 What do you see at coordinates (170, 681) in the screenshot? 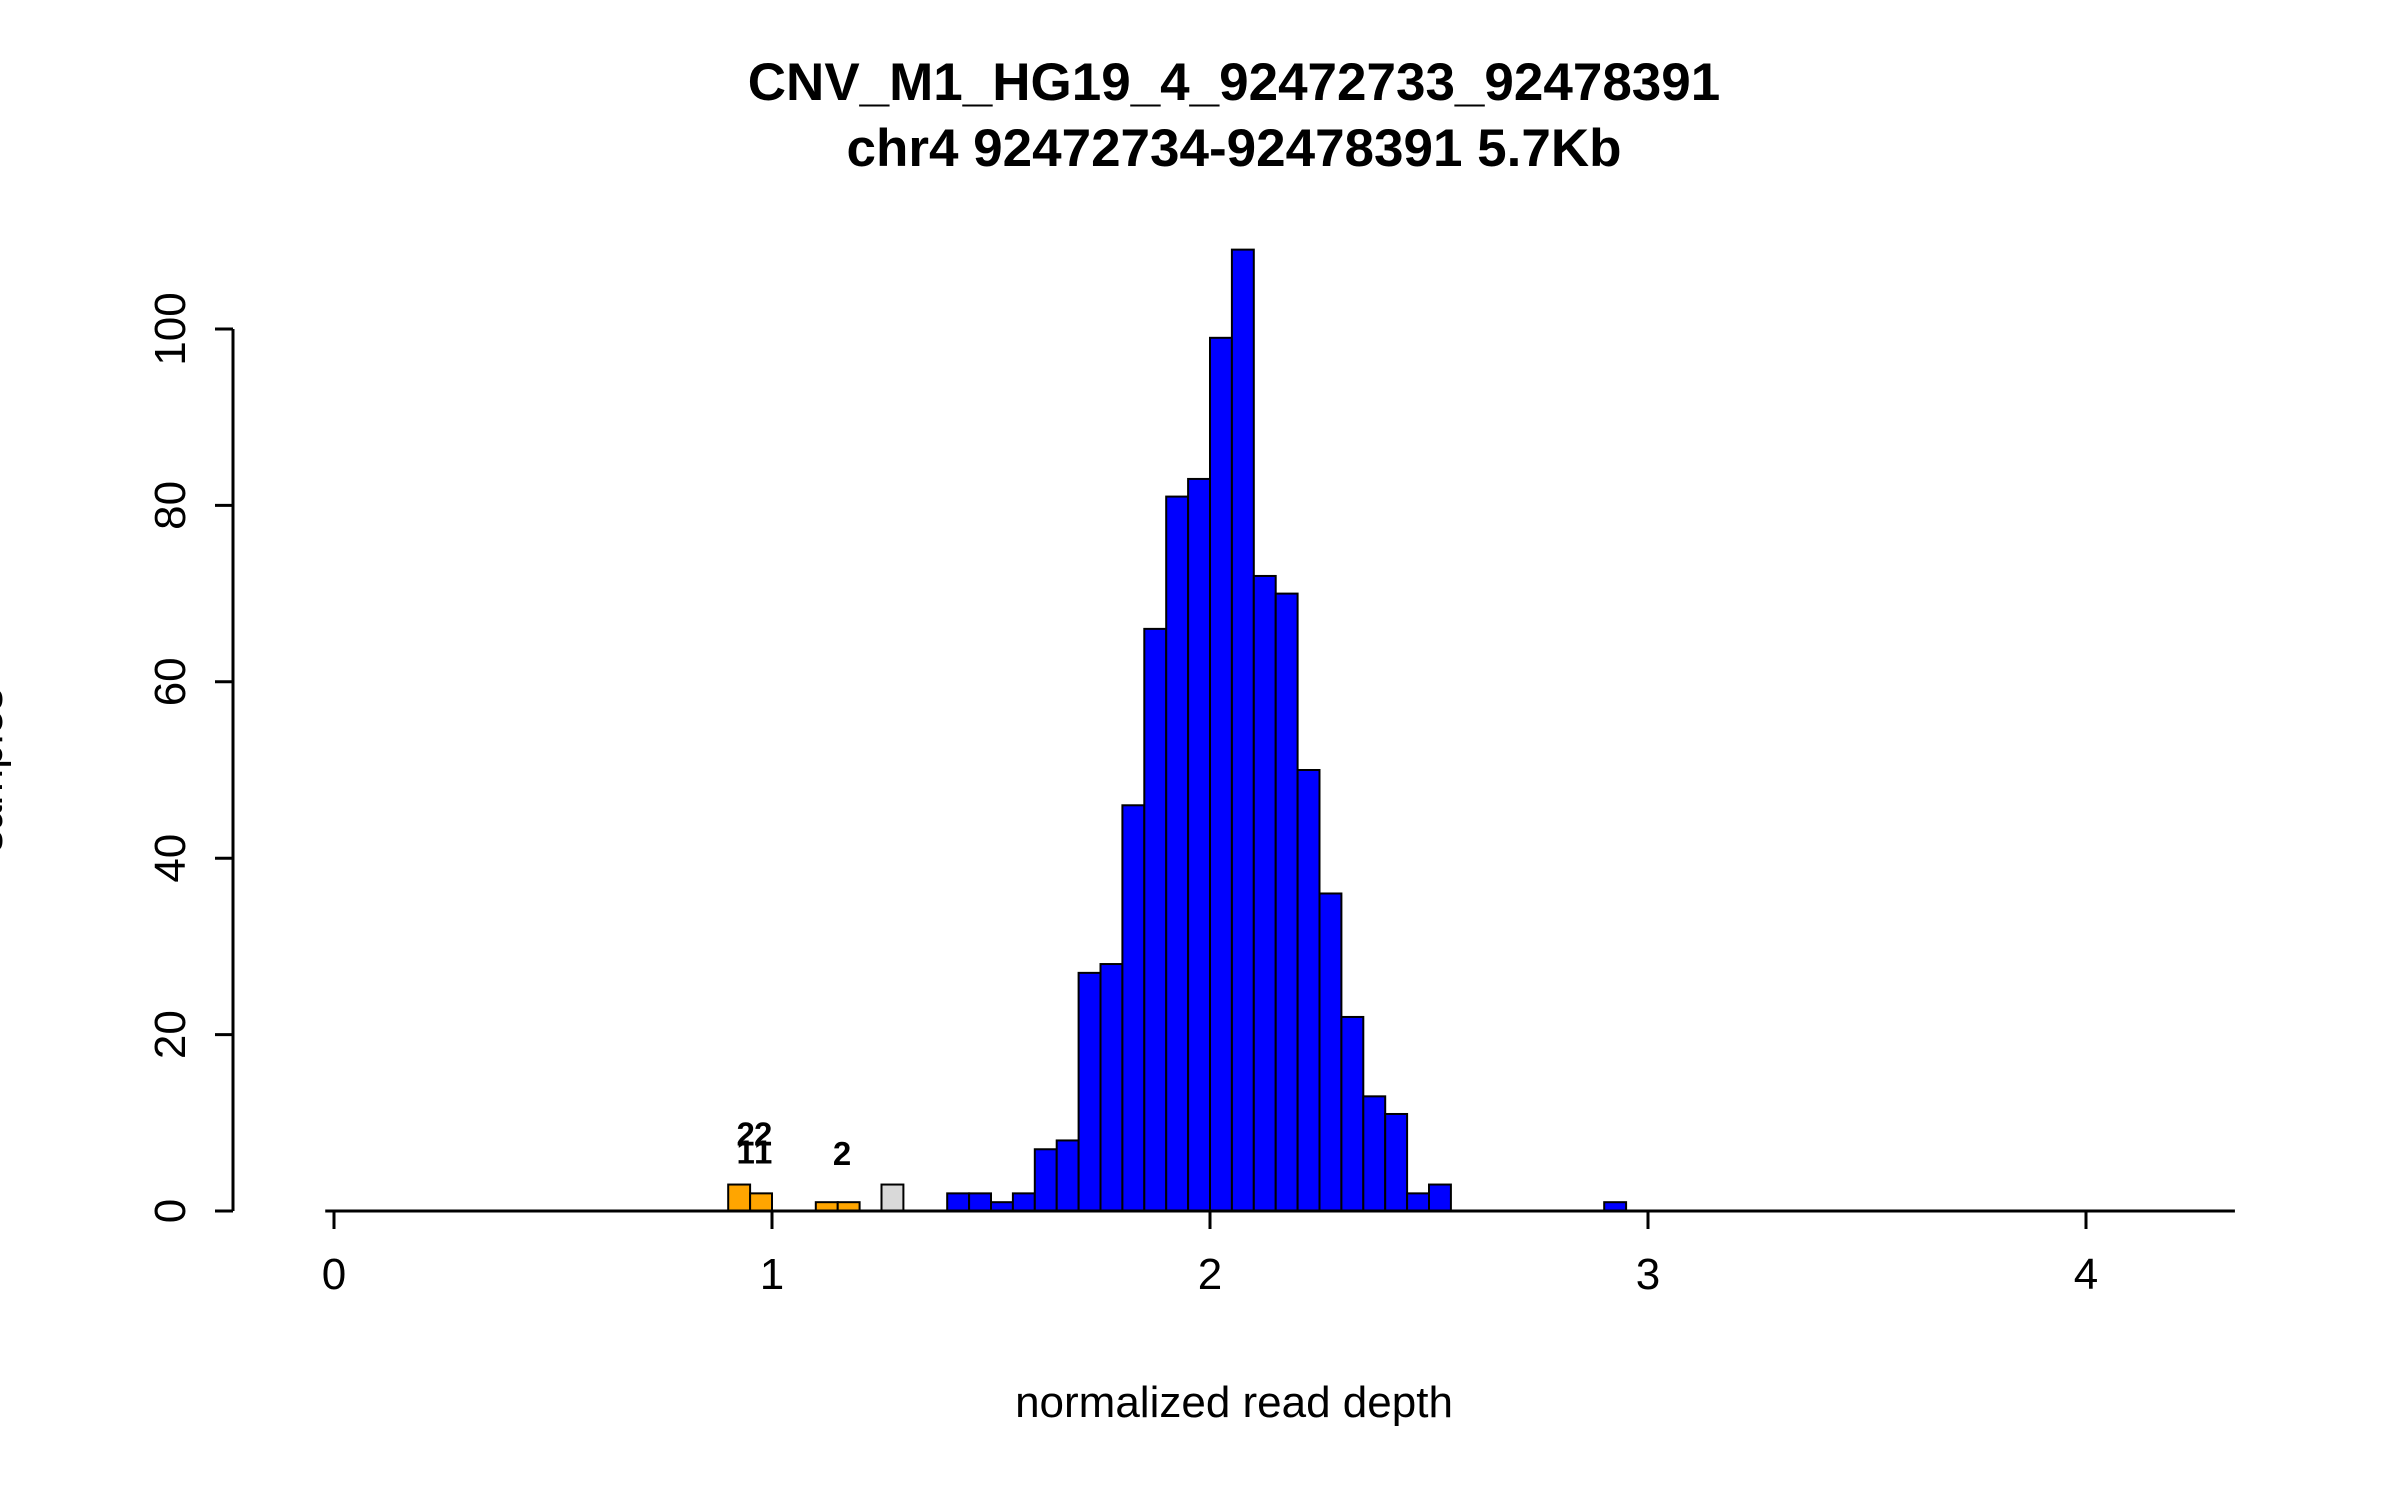
I see `y-tick-label: 60` at bounding box center [170, 681].